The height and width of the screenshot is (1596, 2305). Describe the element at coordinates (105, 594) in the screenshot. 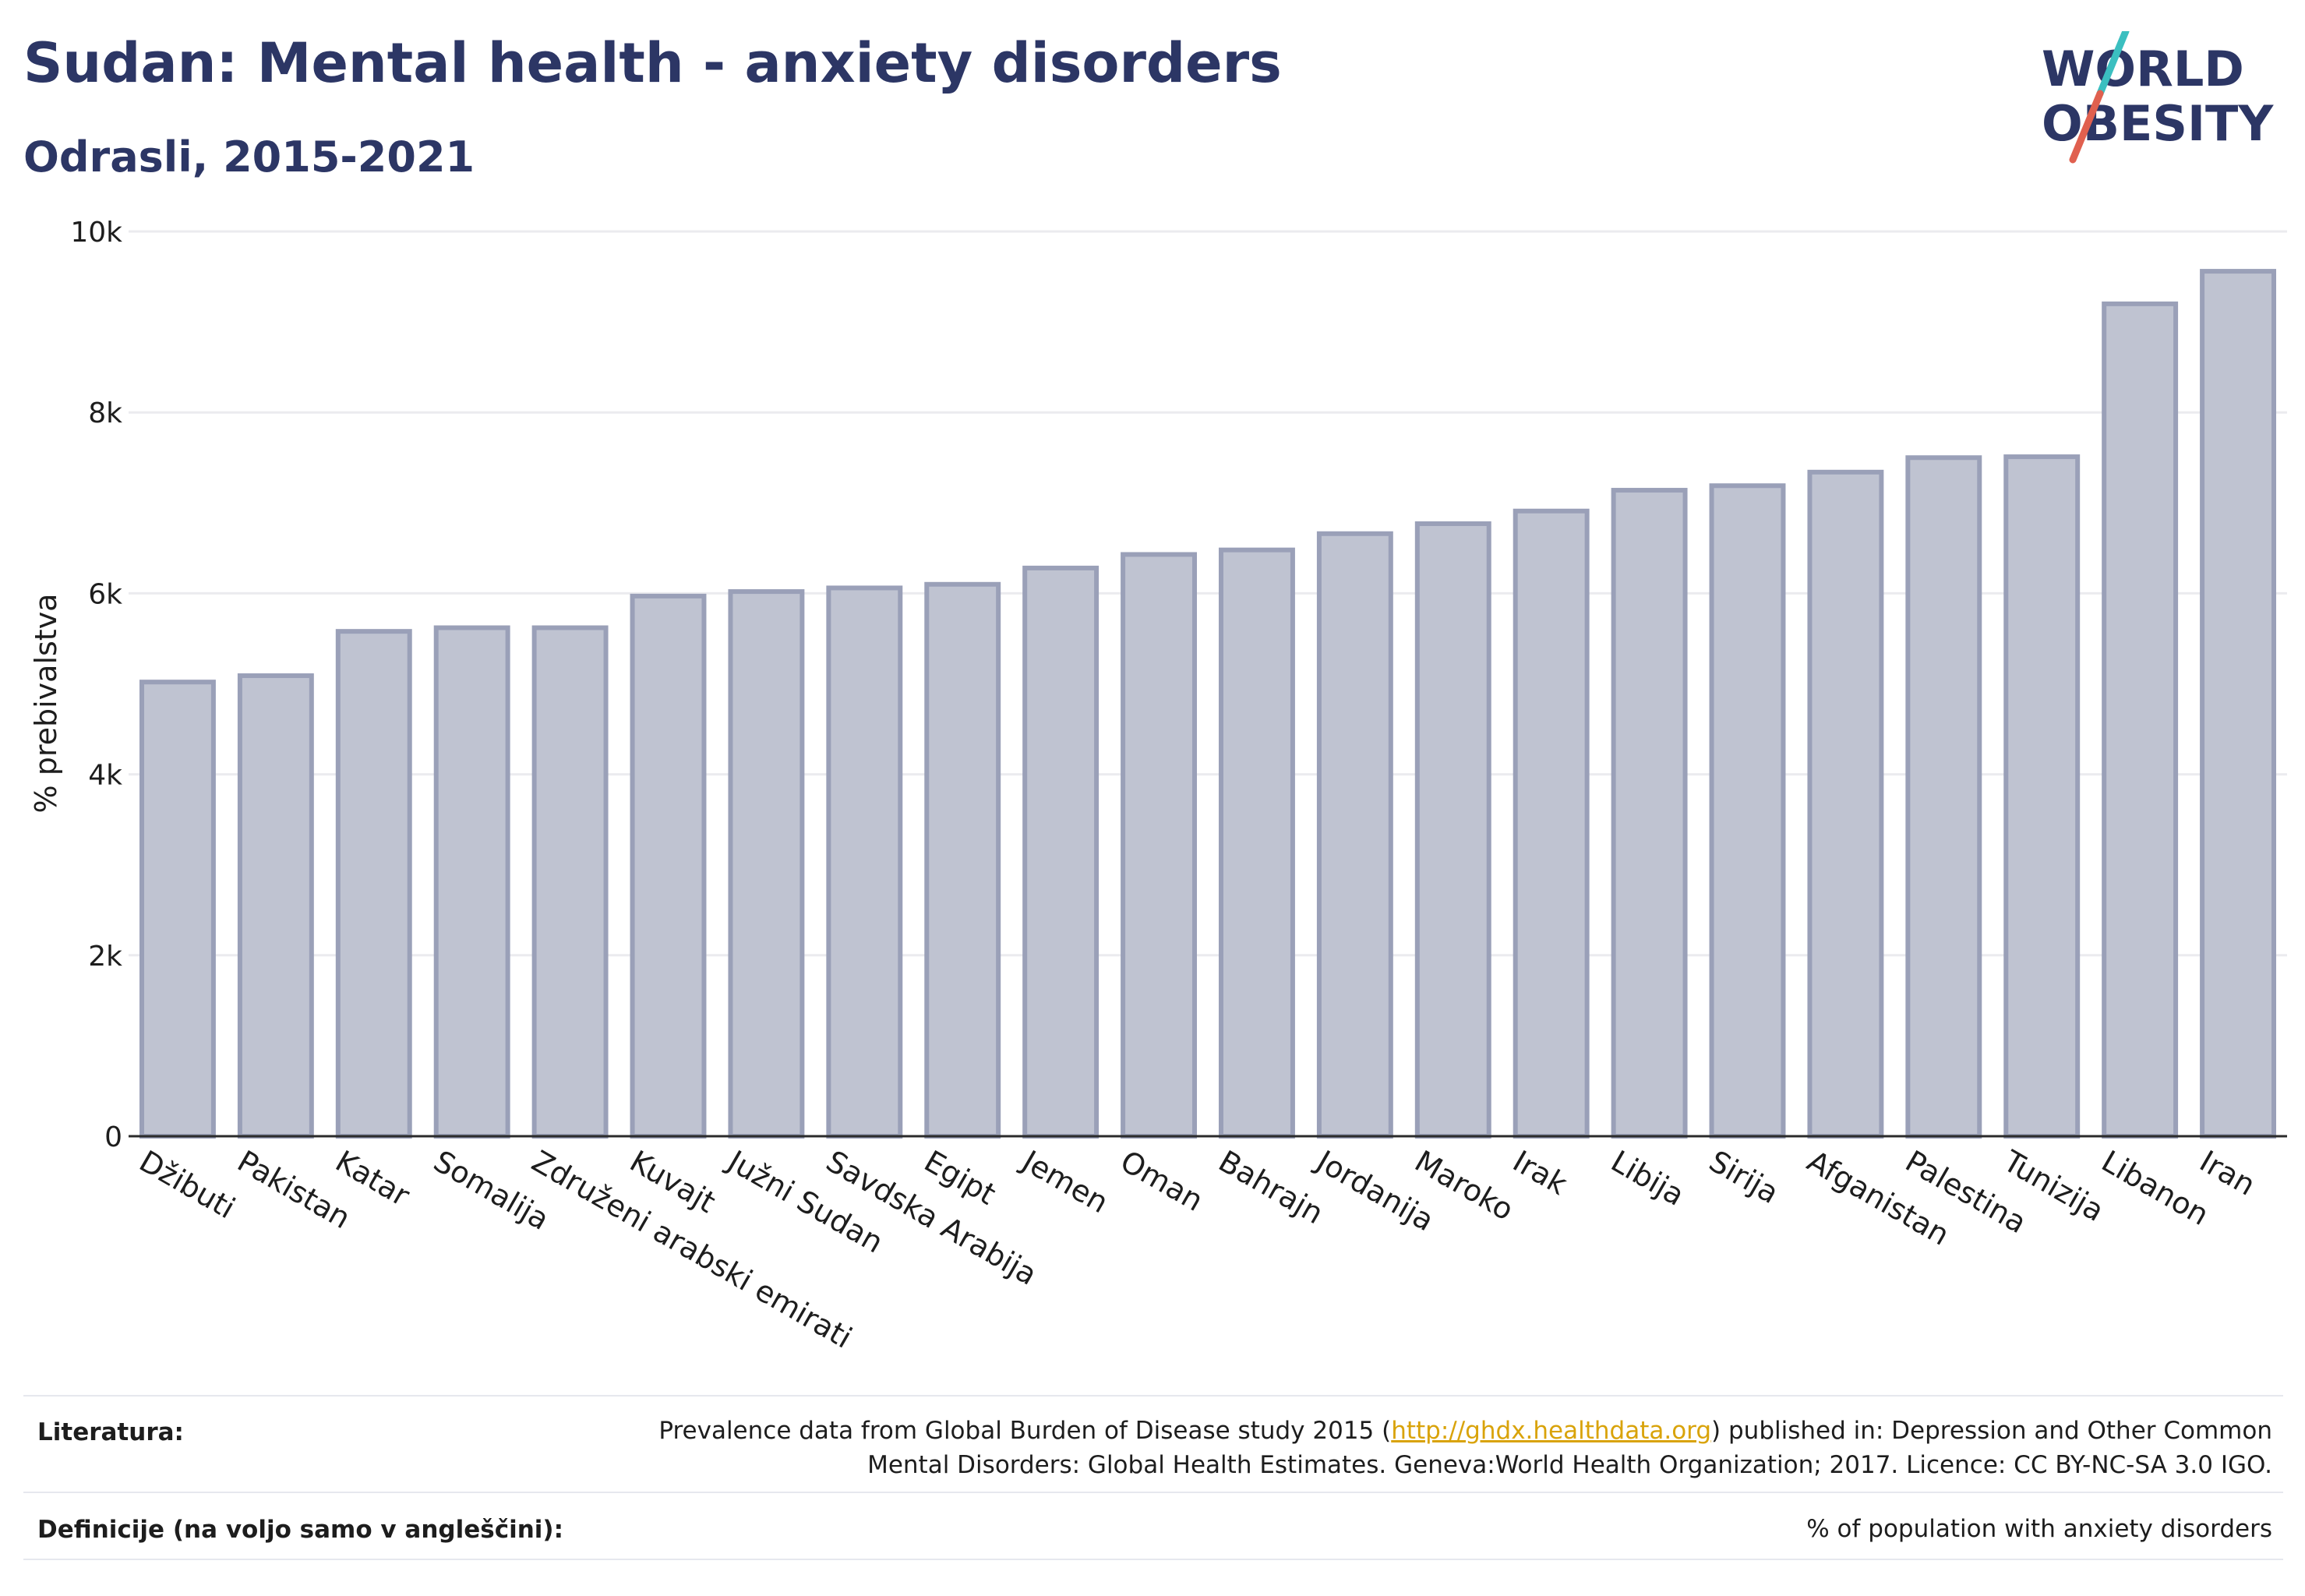

I see `y-tick-label: 6k` at that location.